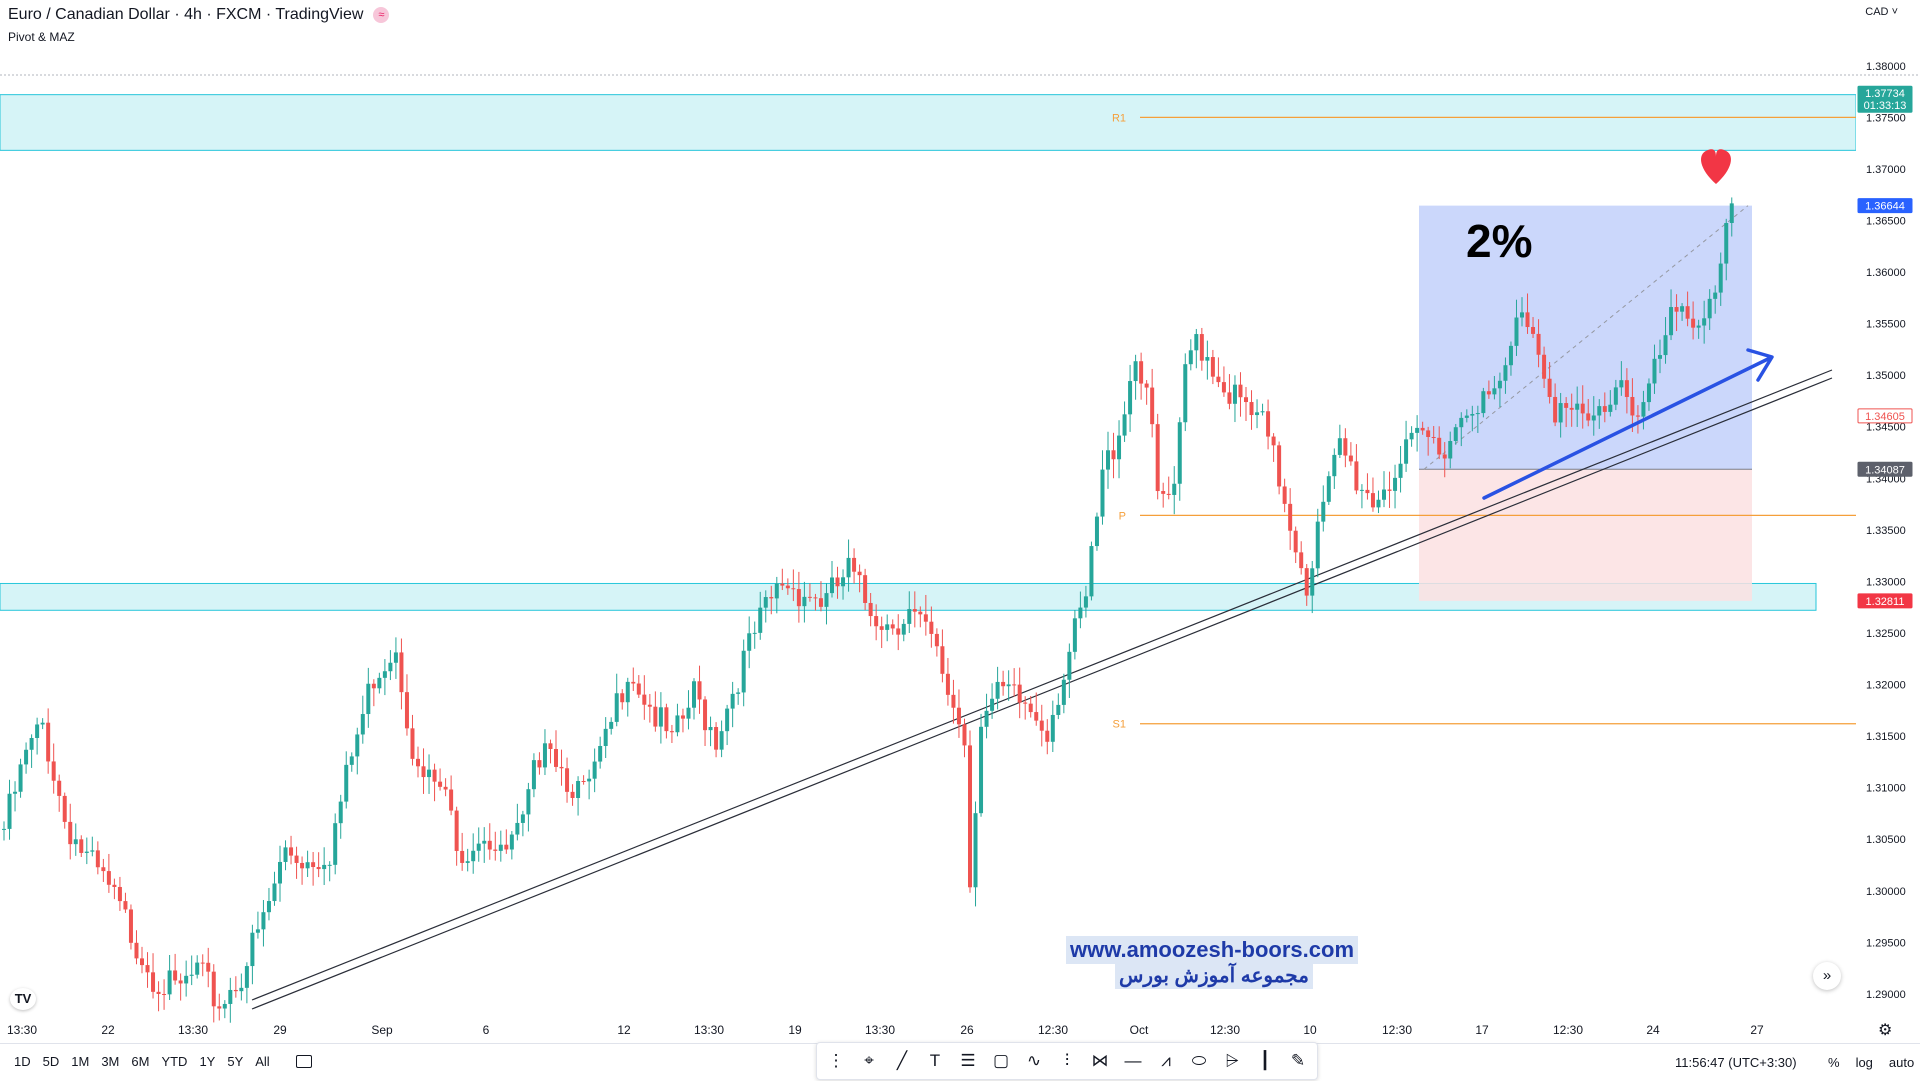  What do you see at coordinates (1877, 12) in the screenshot?
I see `currency-label: CAD` at bounding box center [1877, 12].